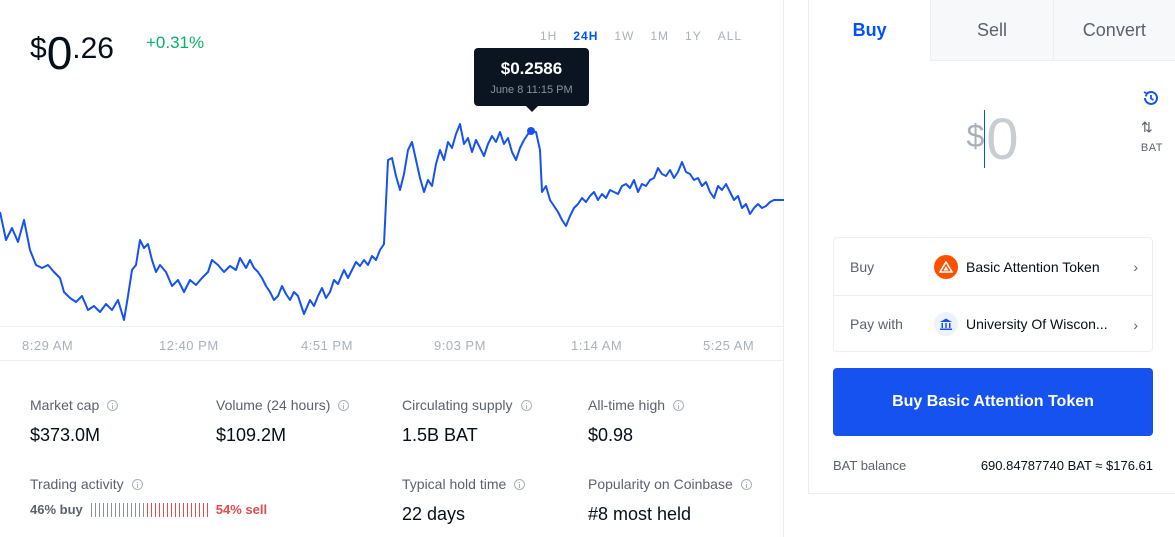  What do you see at coordinates (464, 500) in the screenshot?
I see `stat-hold-time: Typical hold time 22 days` at bounding box center [464, 500].